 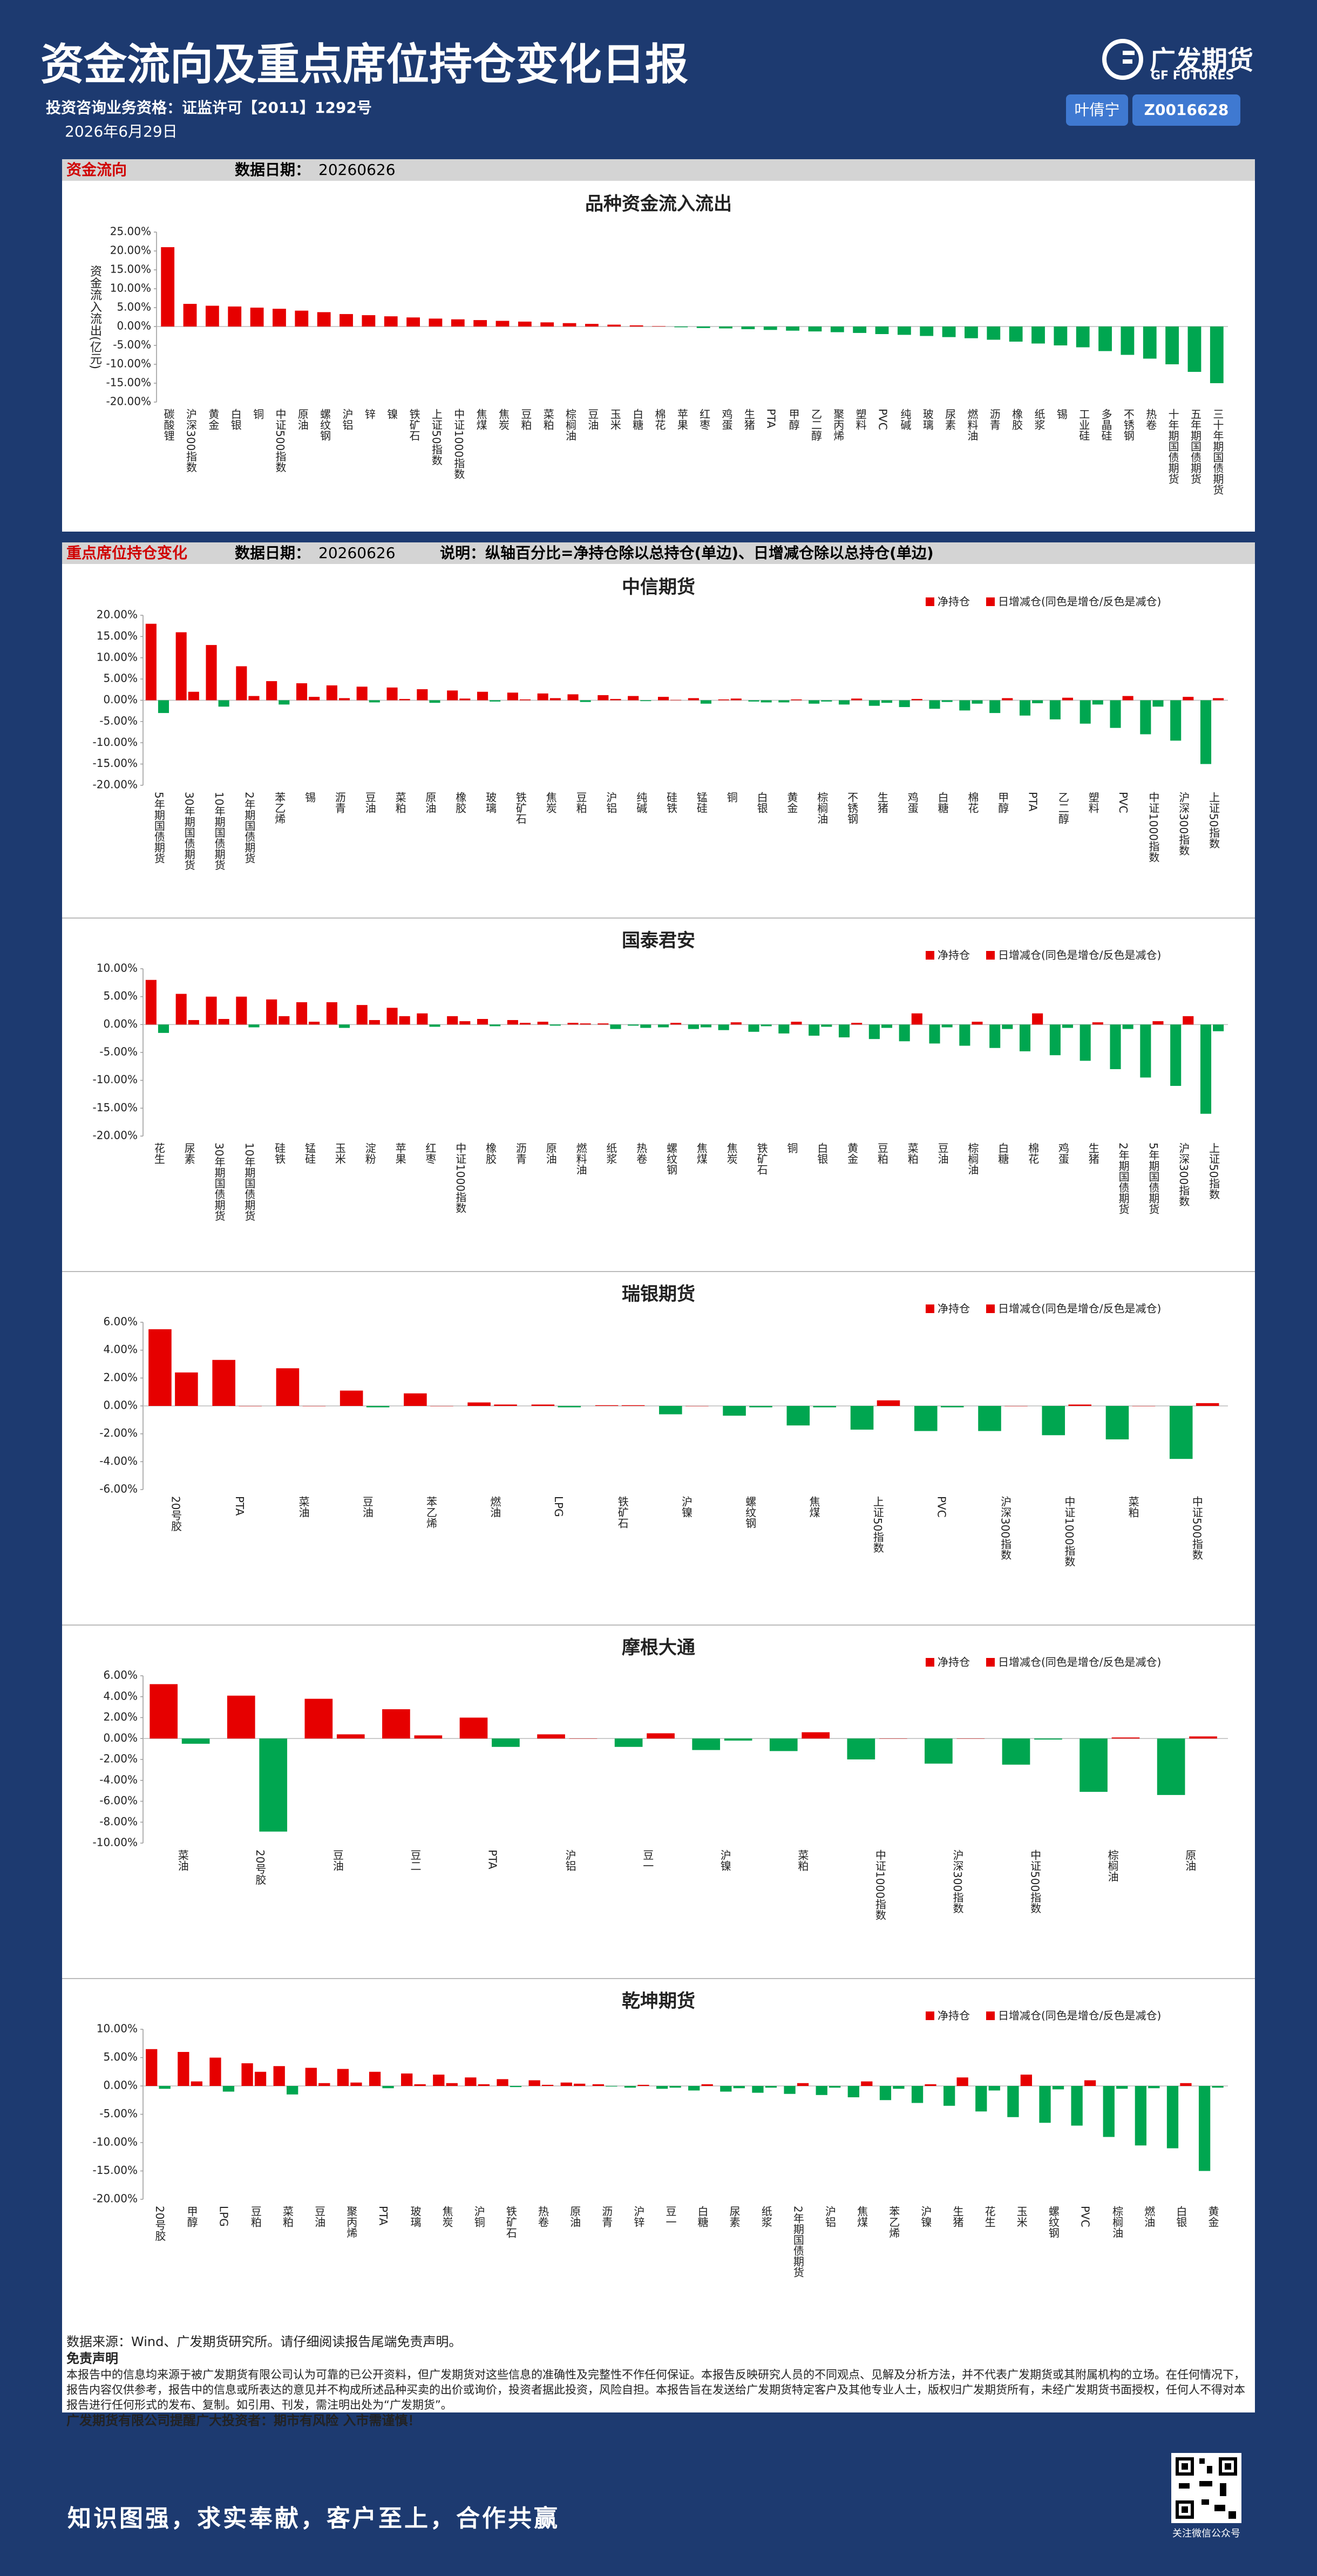 What do you see at coordinates (115, 742) in the screenshot?
I see `y-tick-label: -10.00%` at bounding box center [115, 742].